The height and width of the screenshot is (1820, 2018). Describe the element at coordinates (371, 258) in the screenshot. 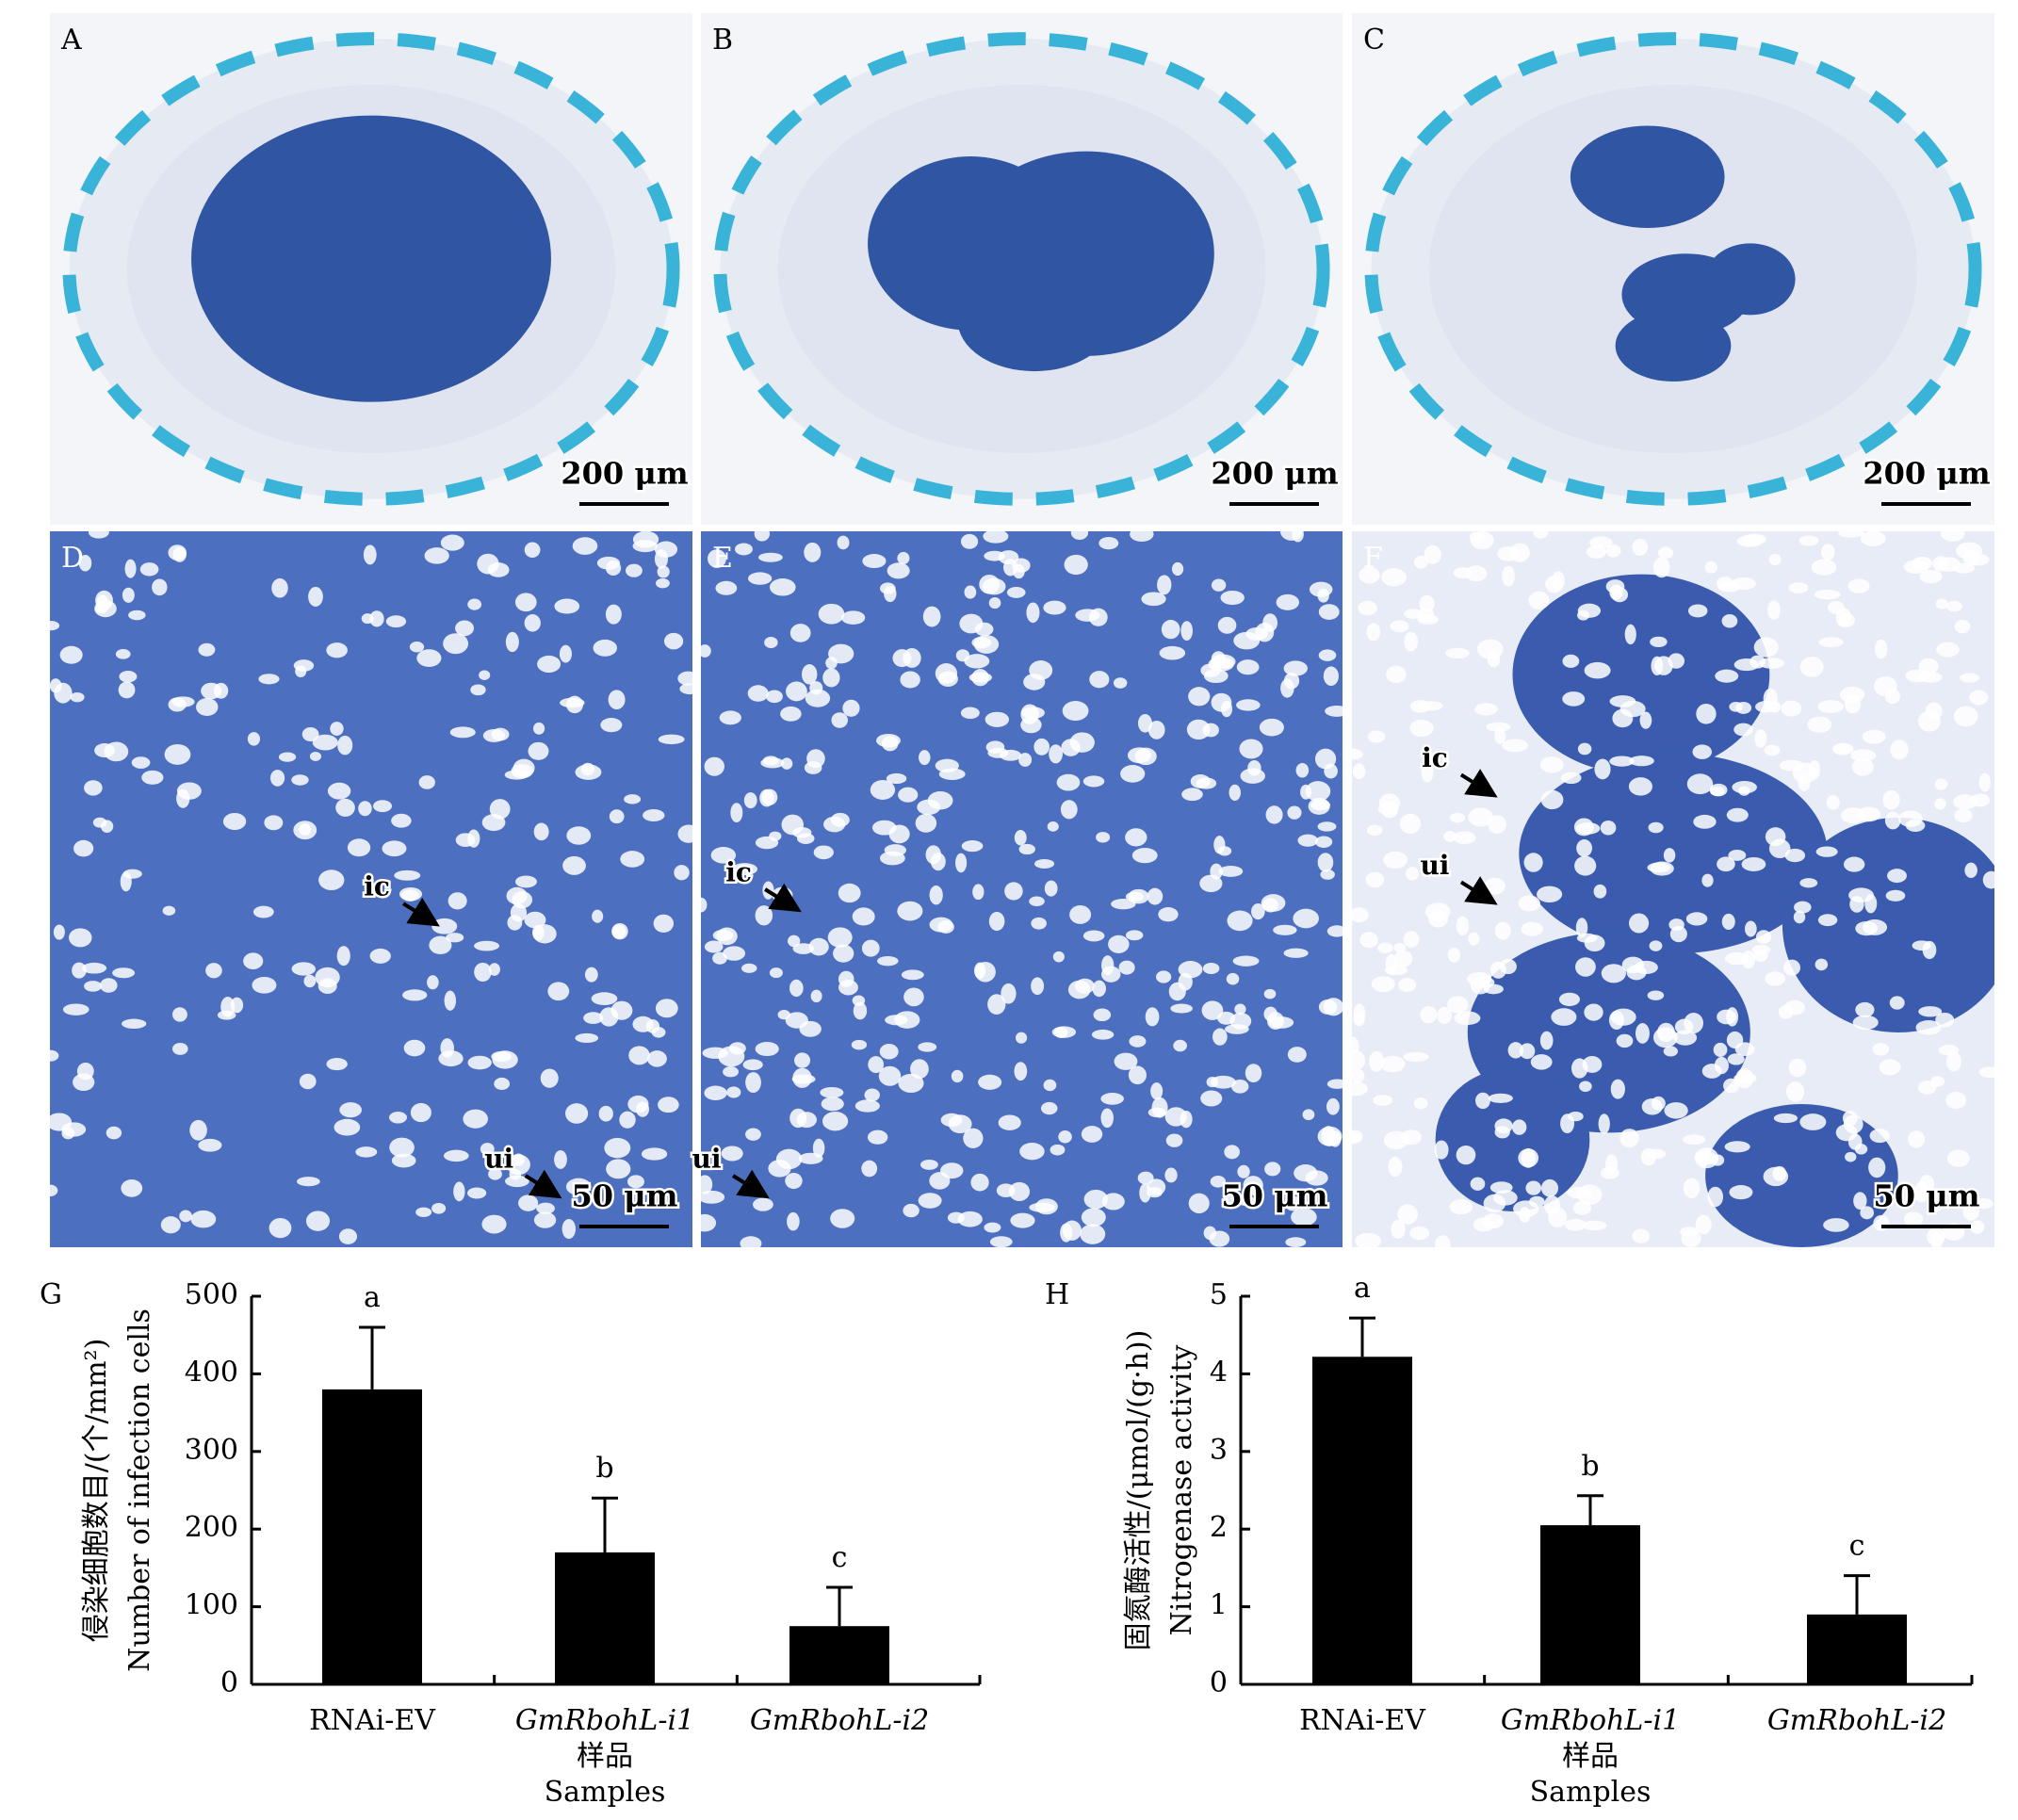

I see `infected-zone` at that location.